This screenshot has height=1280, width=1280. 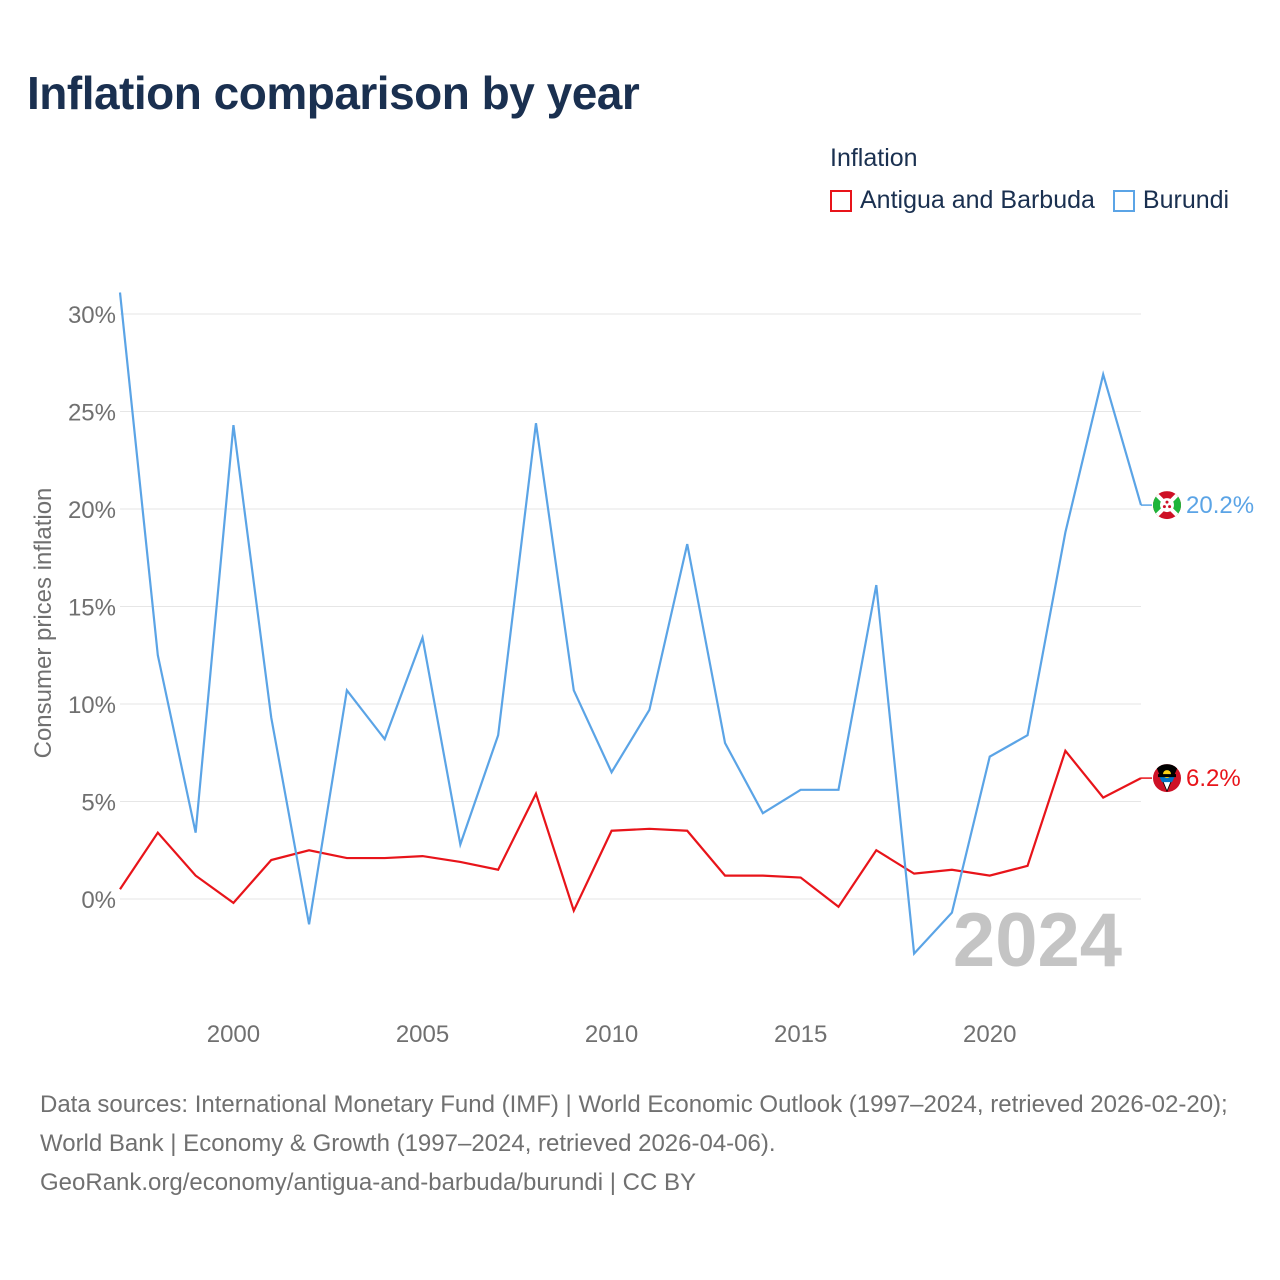 What do you see at coordinates (989, 1034) in the screenshot?
I see `x-tick-label-2020: 2020` at bounding box center [989, 1034].